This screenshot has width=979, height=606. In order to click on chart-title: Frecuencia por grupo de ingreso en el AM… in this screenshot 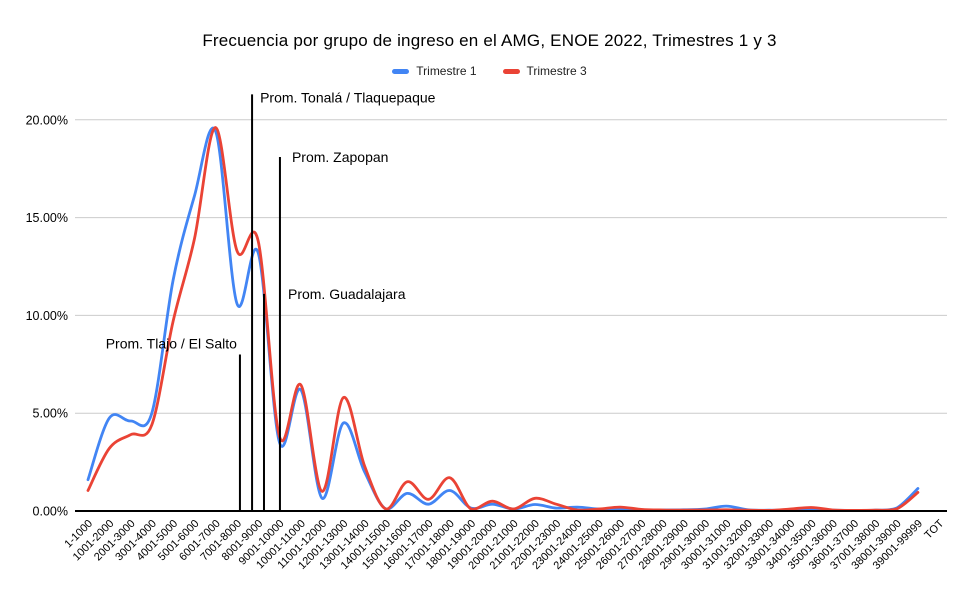, I will do `click(489, 40)`.